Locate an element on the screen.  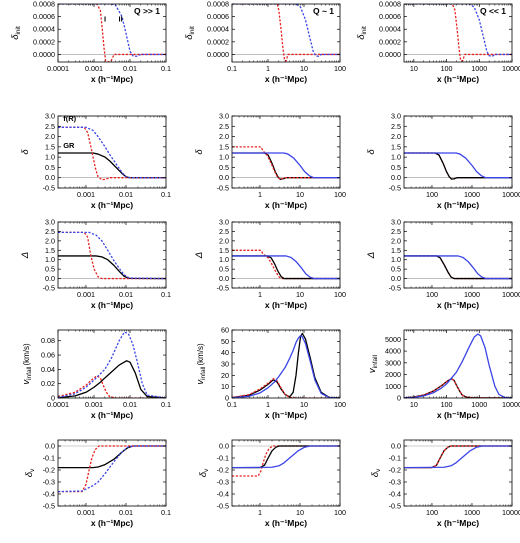
y-axis-label: Δ is located at coordinates (199, 255).